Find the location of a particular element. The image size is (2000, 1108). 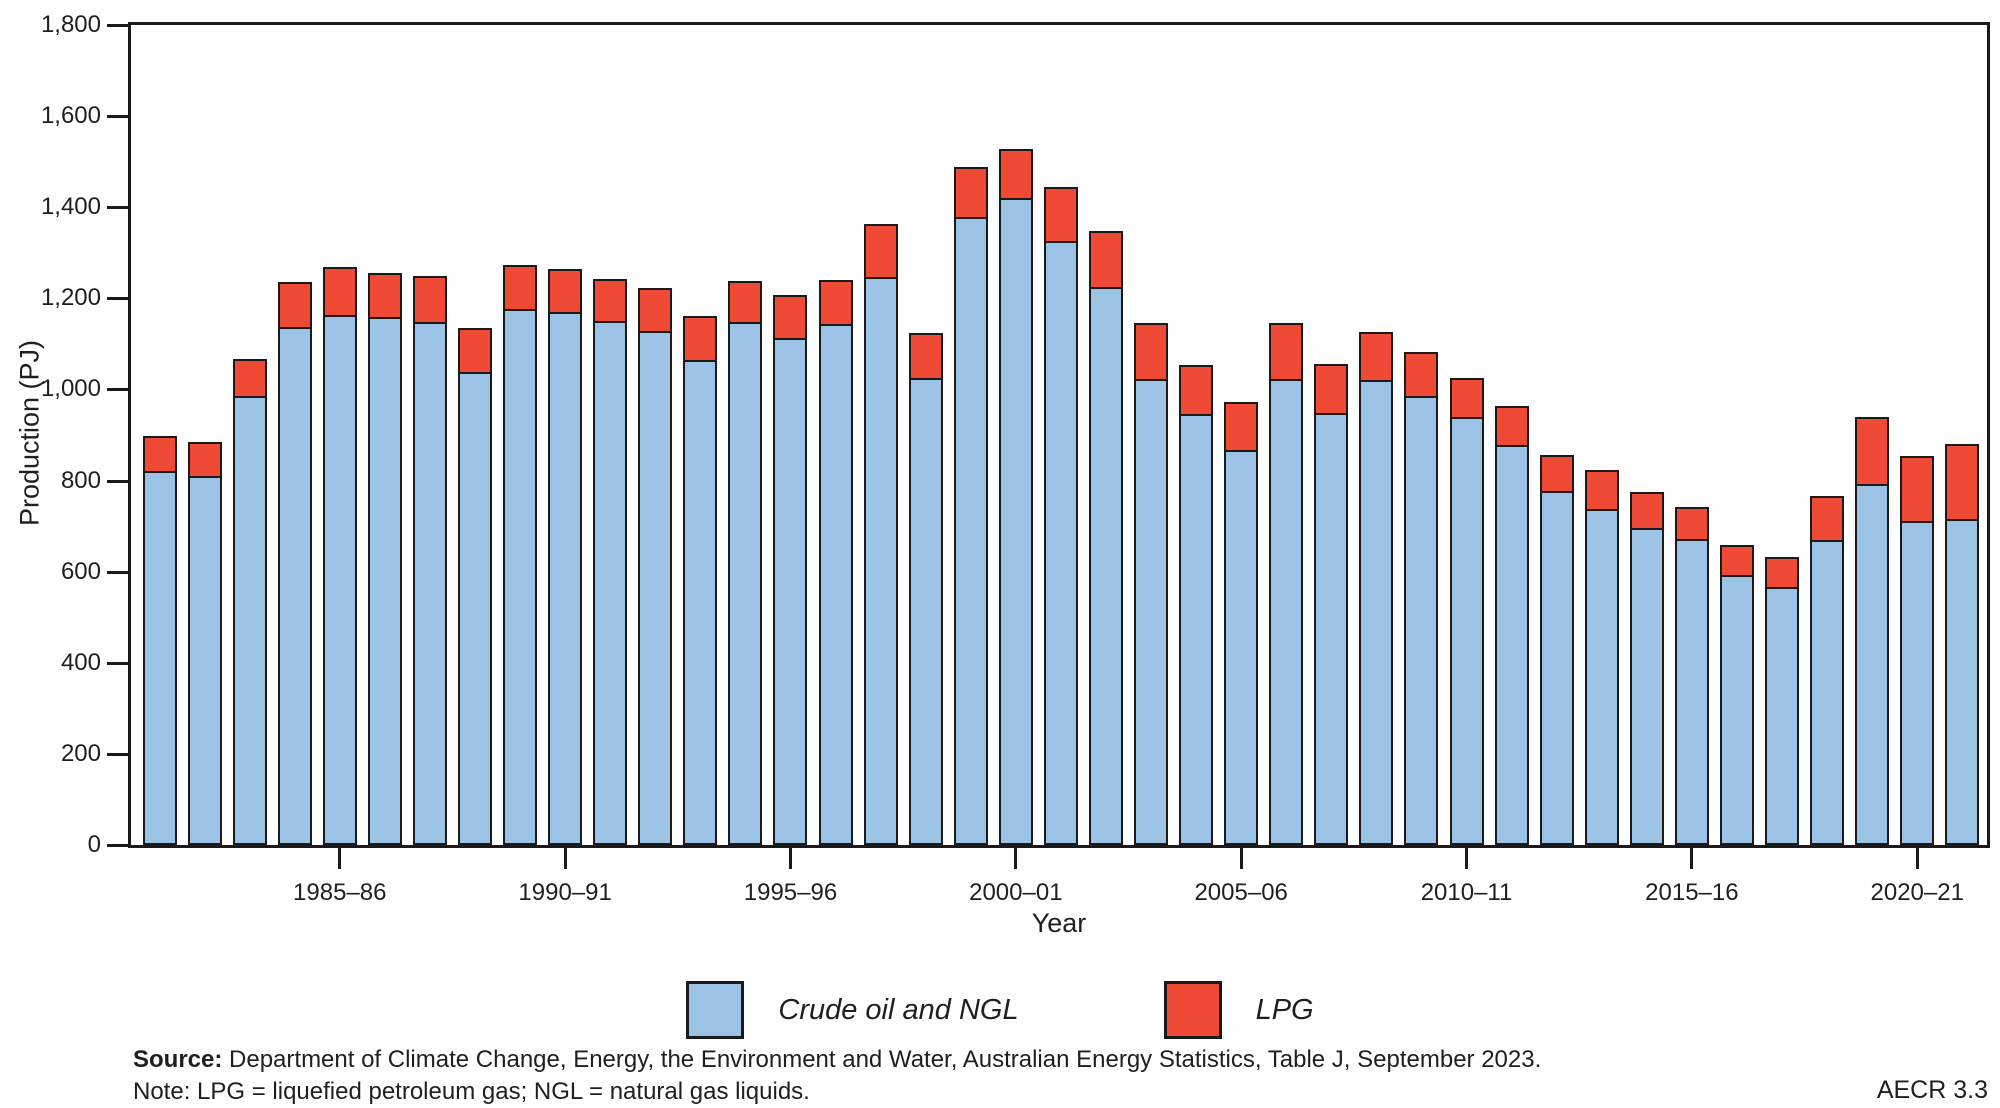

bar-lpg-1990–91 is located at coordinates (565, 291).